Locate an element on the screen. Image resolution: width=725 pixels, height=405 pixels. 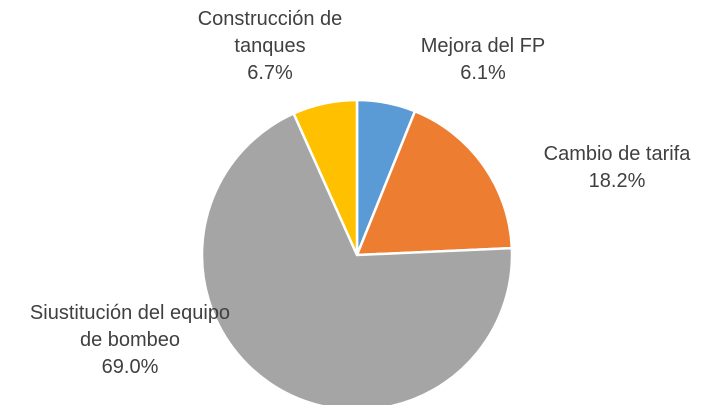
category-label: Construcción de tanques is located at coordinates (270, 32).